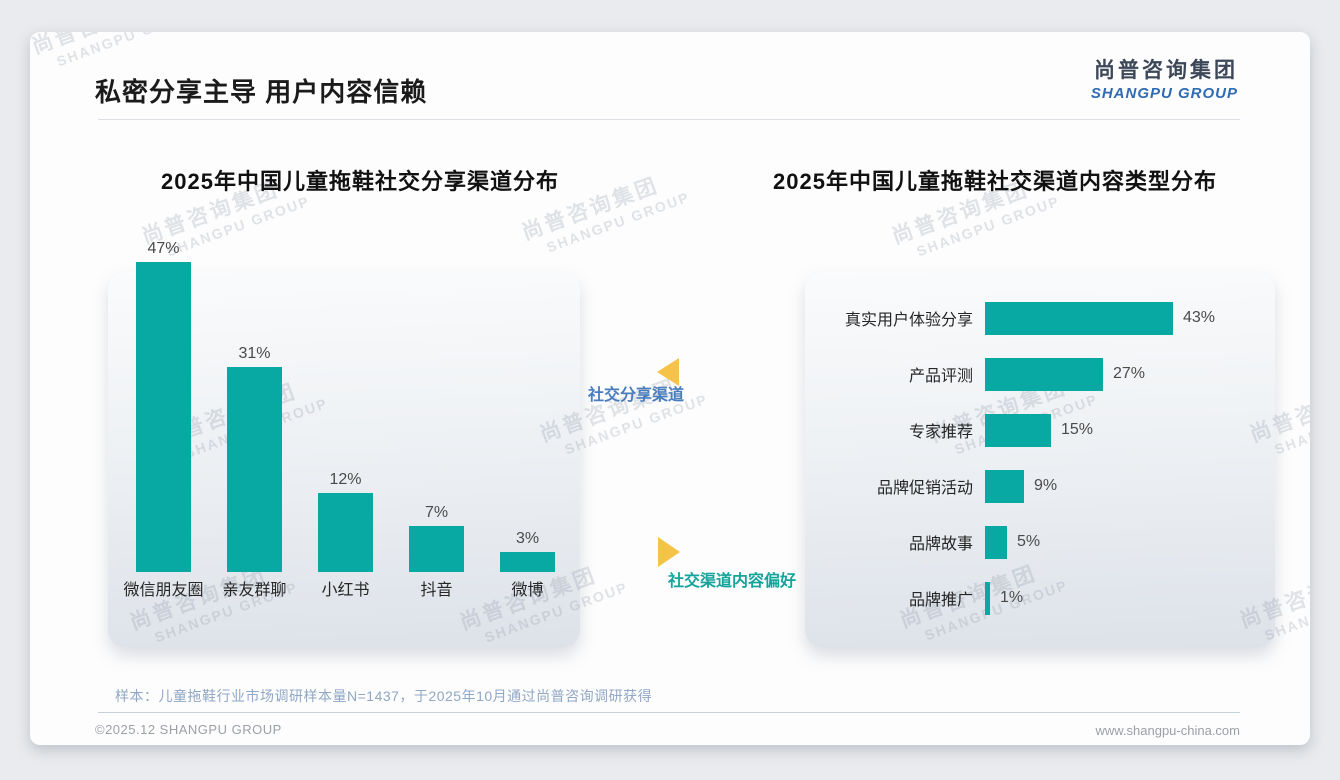 The width and height of the screenshot is (1340, 780). What do you see at coordinates (908, 320) in the screenshot?
I see `bar-category-label: 真实用户体验分享` at bounding box center [908, 320].